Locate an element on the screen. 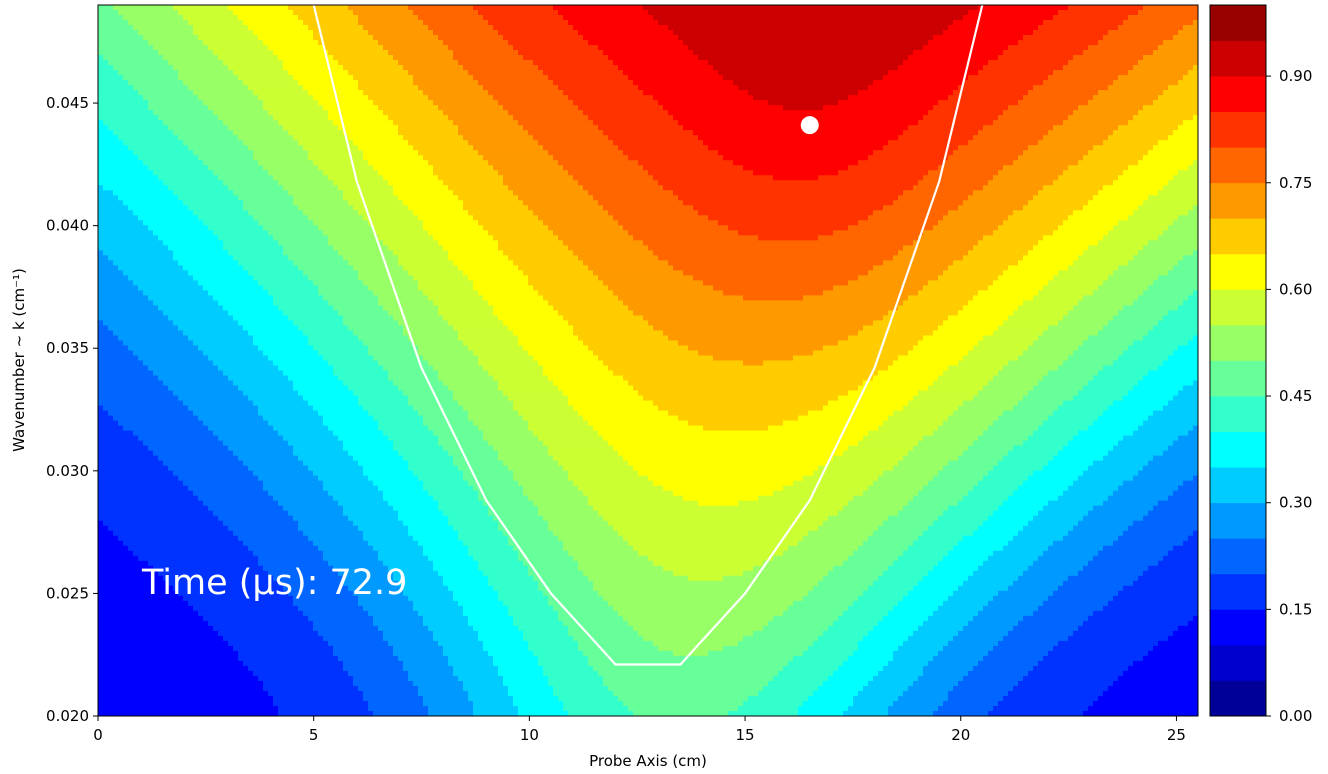 This screenshot has height=774, width=1328. colorbar-frame is located at coordinates (1238, 360).